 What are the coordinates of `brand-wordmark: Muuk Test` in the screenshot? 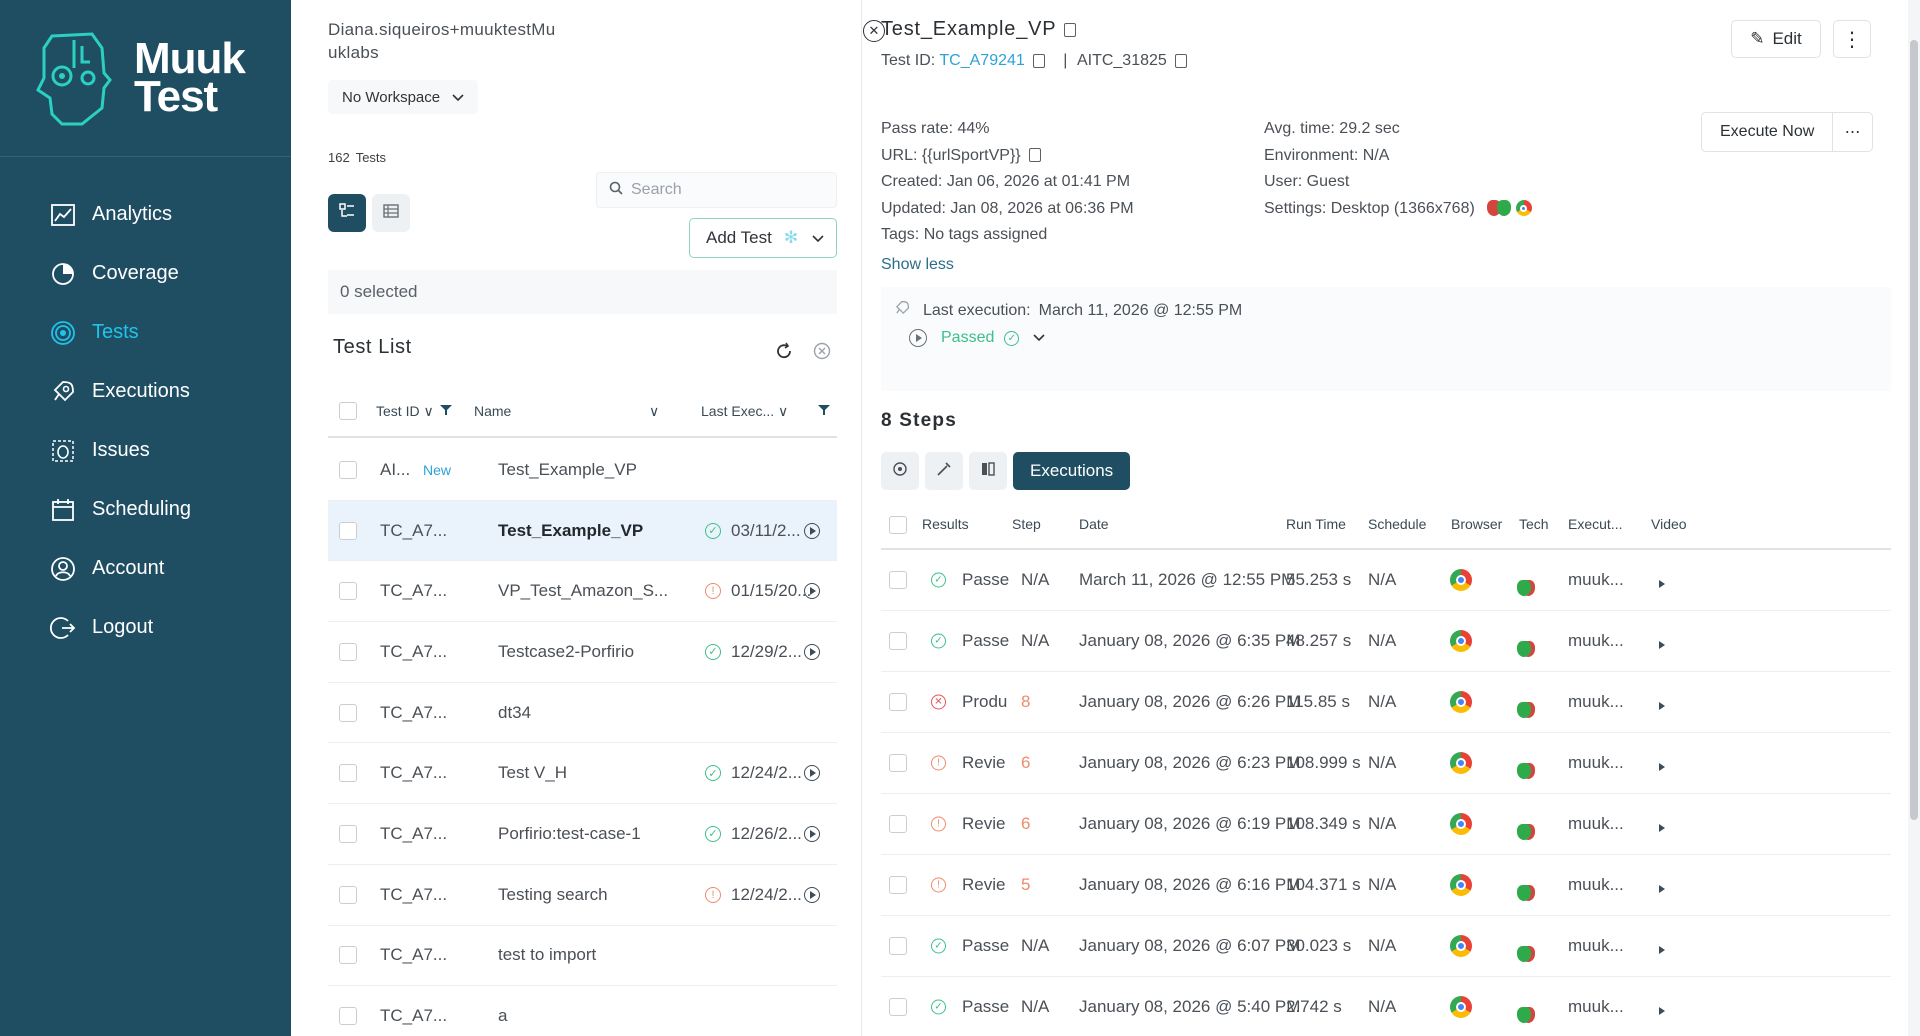 It's located at (190, 78).